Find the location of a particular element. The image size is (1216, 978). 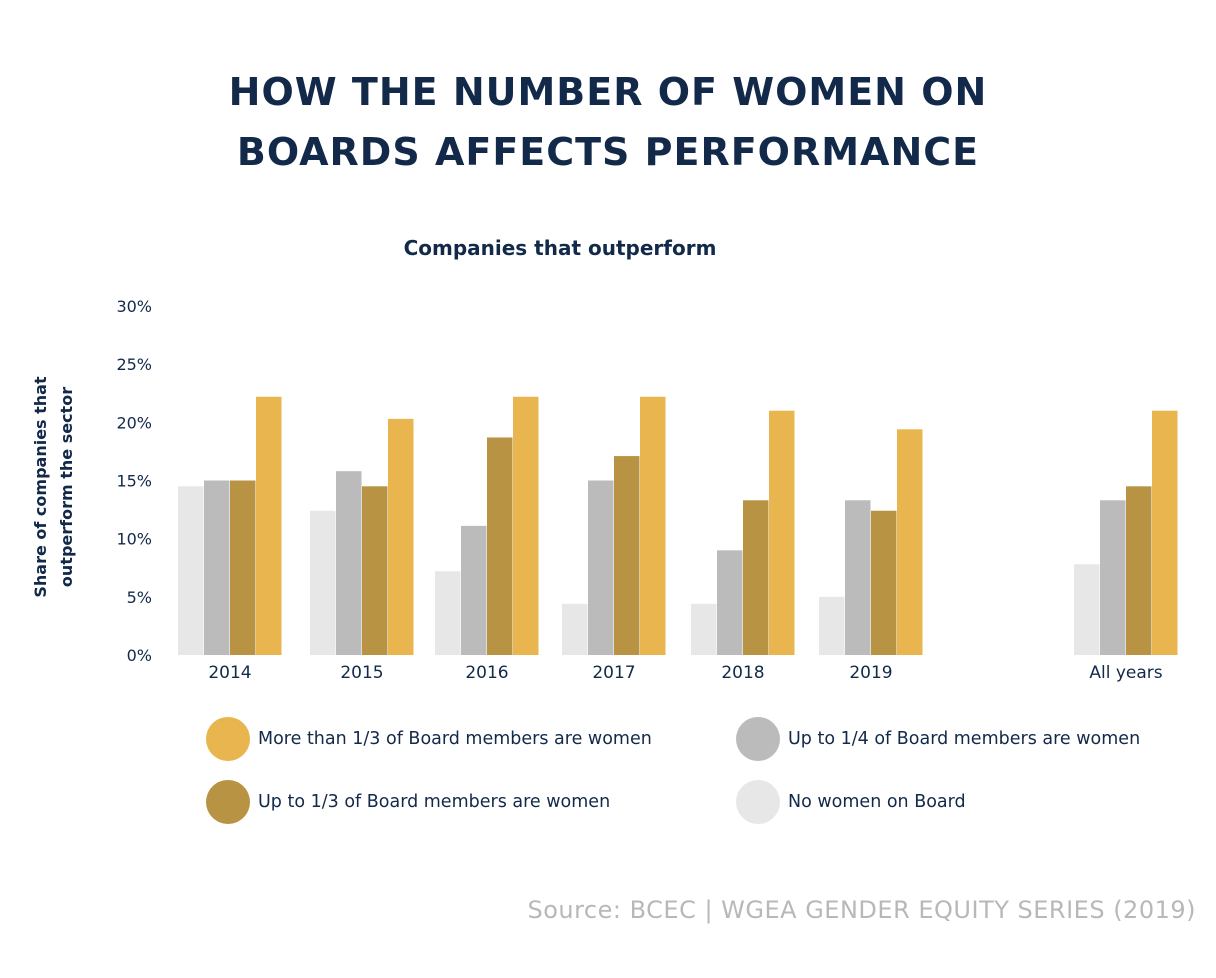

legend-label: Up to 1/4 of Board members are women is located at coordinates (964, 739).